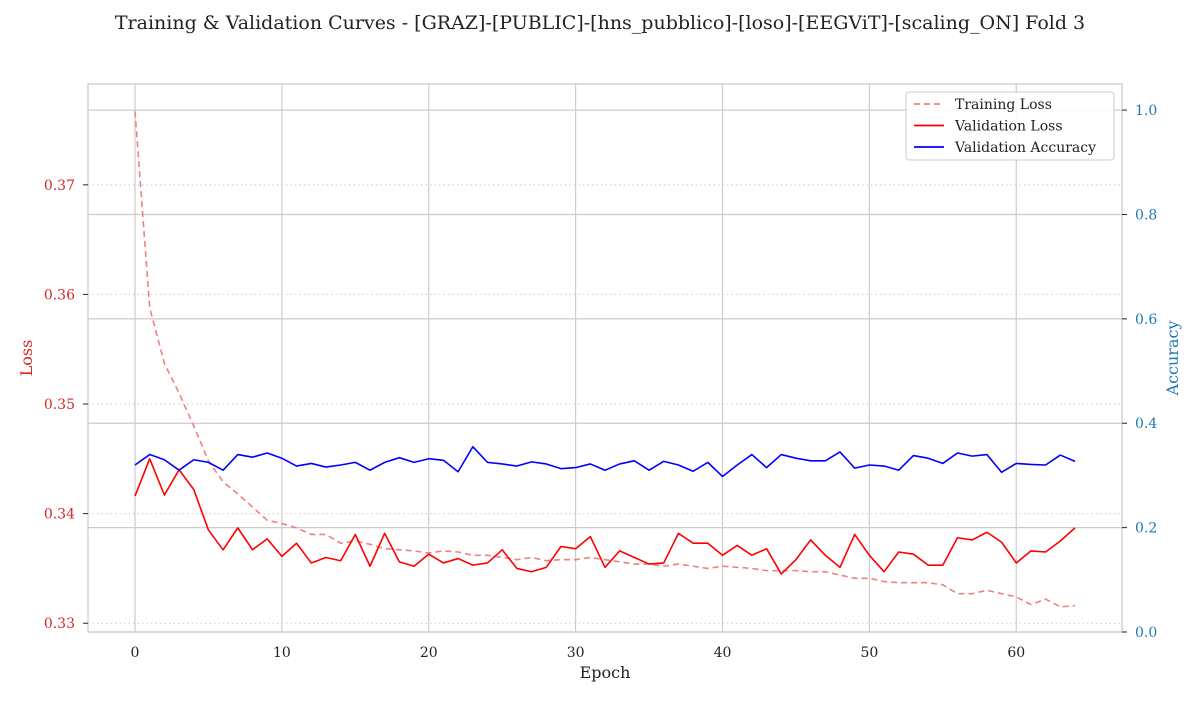  I want to click on x-tick-label: 50, so click(869, 653).